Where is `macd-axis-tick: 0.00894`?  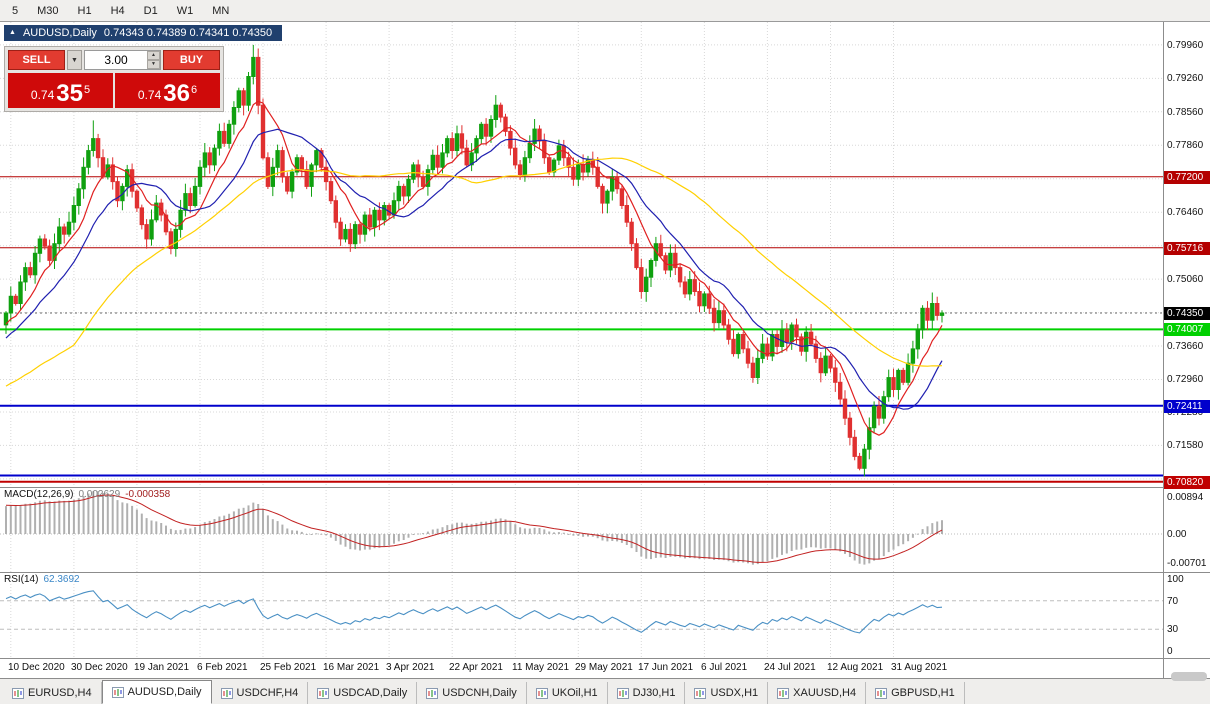 macd-axis-tick: 0.00894 is located at coordinates (1185, 497).